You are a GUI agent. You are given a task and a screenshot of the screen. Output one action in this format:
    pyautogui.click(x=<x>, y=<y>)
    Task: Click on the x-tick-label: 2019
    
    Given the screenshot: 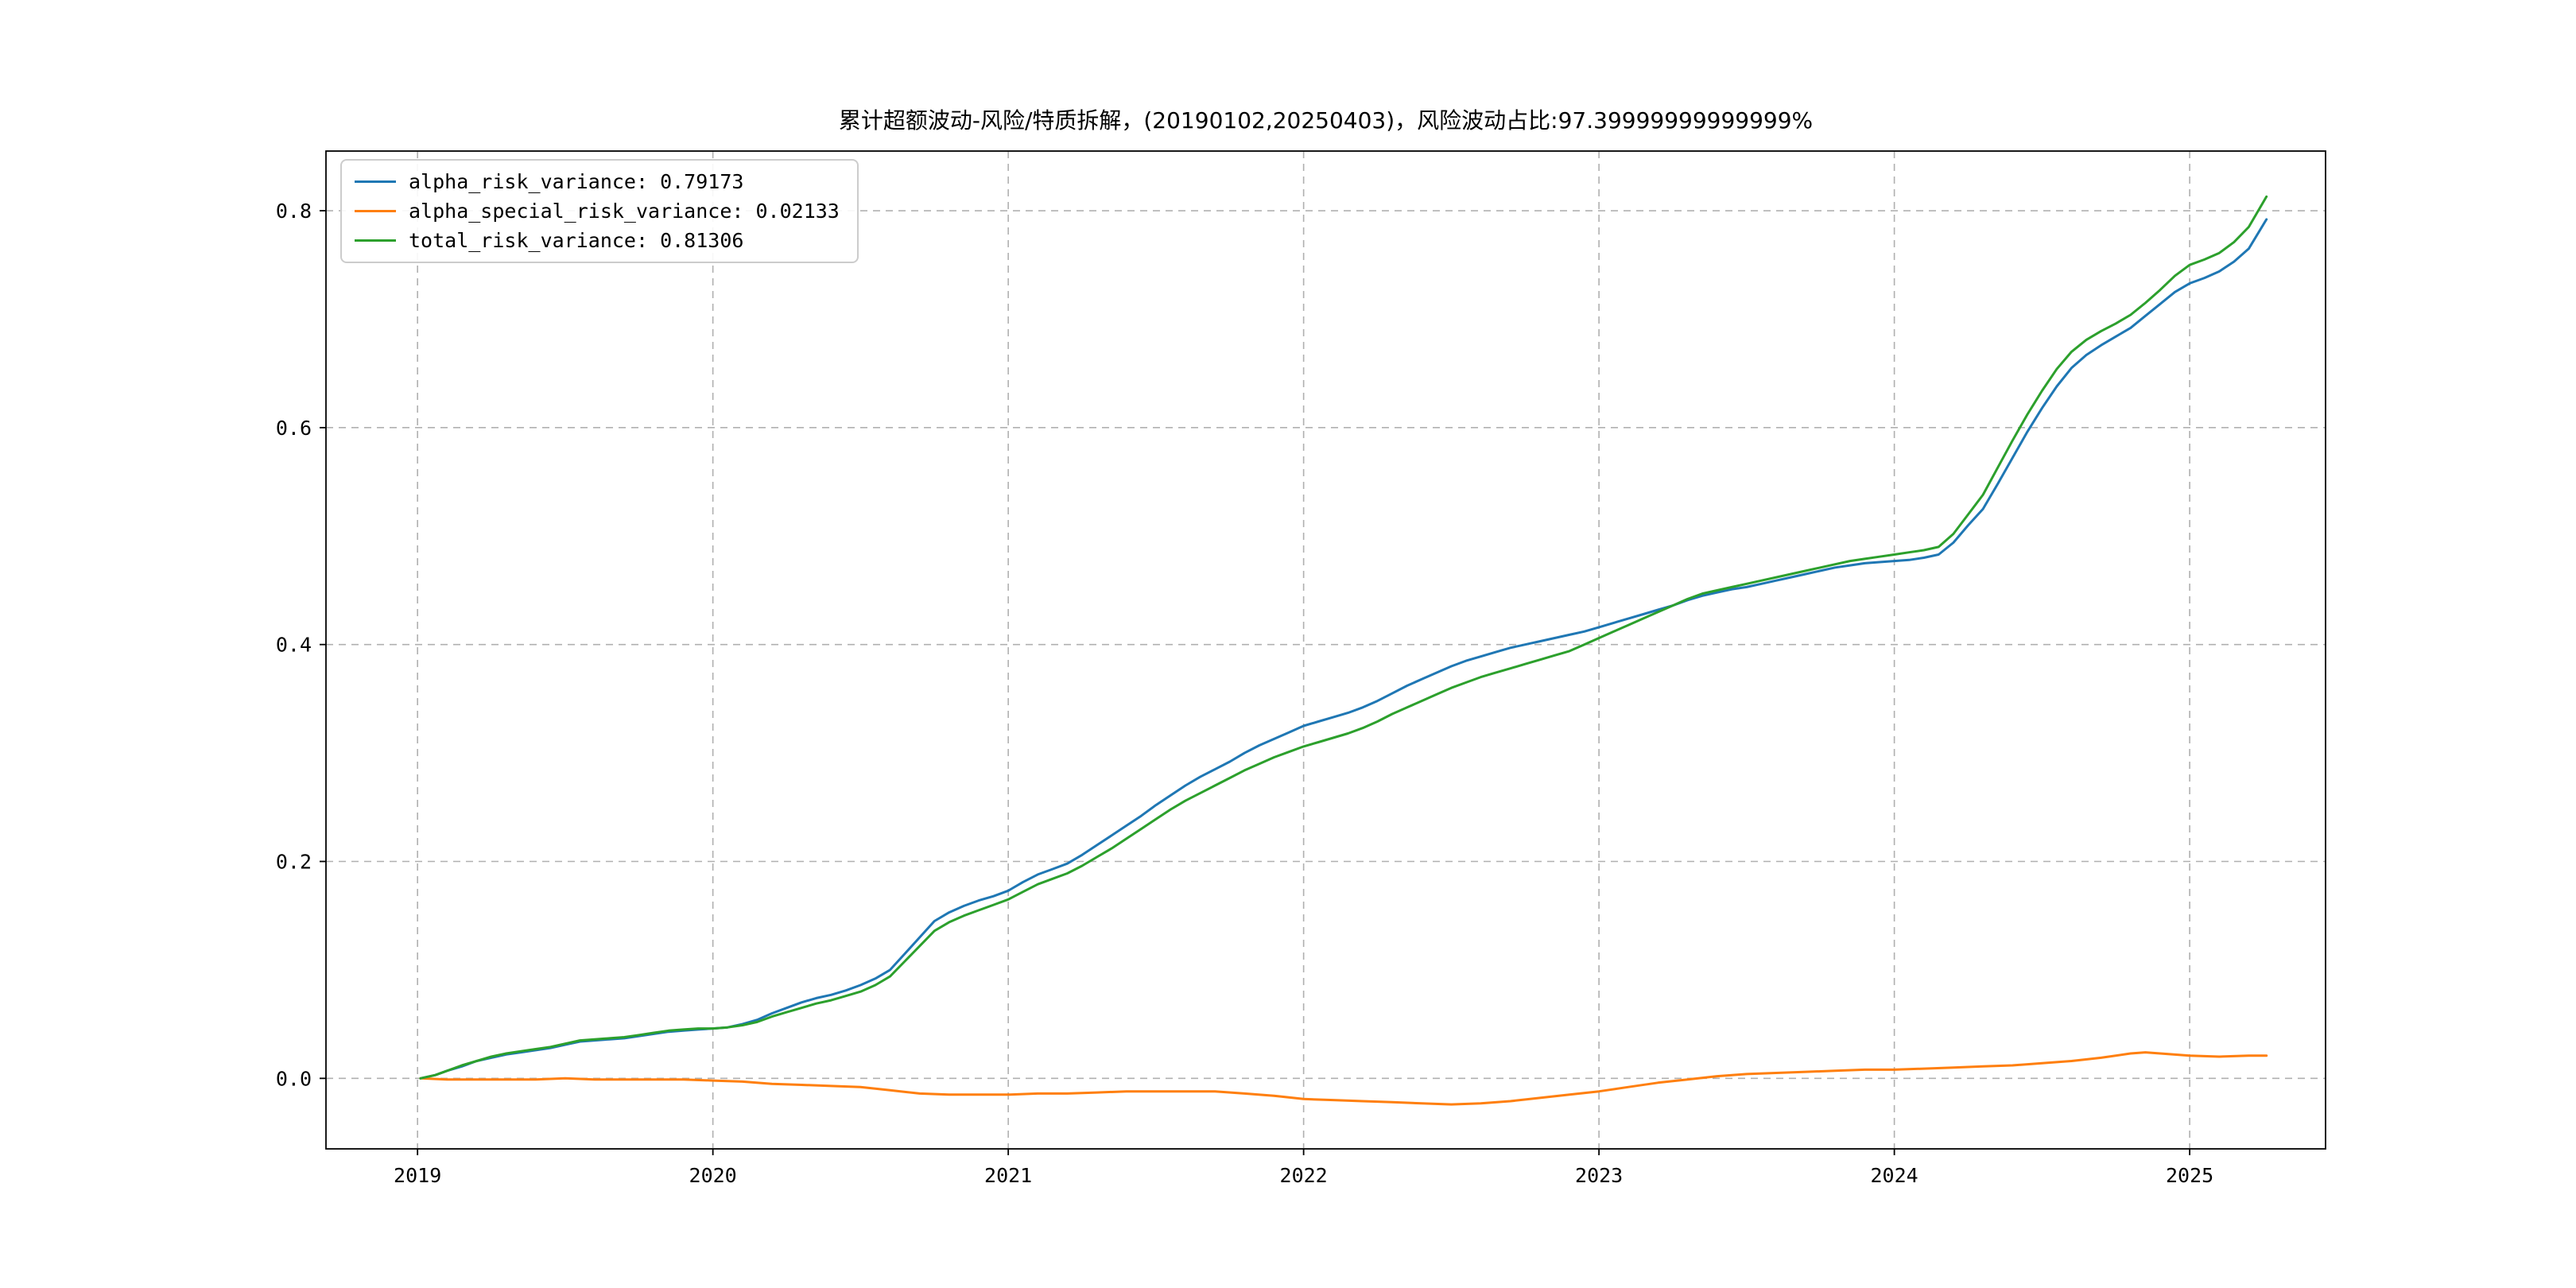 What is the action you would take?
    pyautogui.click(x=418, y=1175)
    